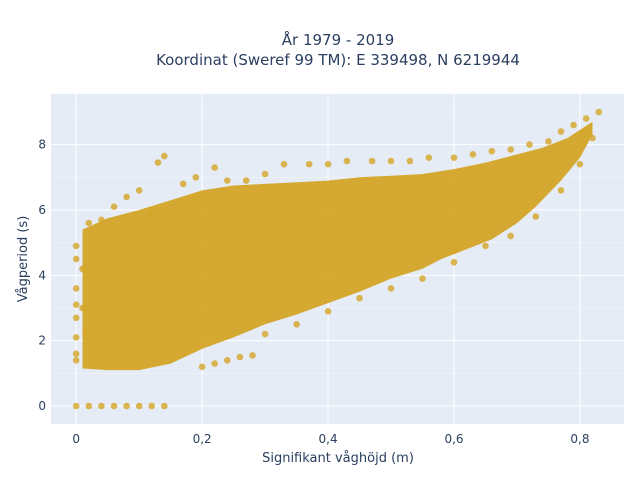 The width and height of the screenshot is (640, 480). What do you see at coordinates (42, 341) in the screenshot?
I see `y-tick-label: 2` at bounding box center [42, 341].